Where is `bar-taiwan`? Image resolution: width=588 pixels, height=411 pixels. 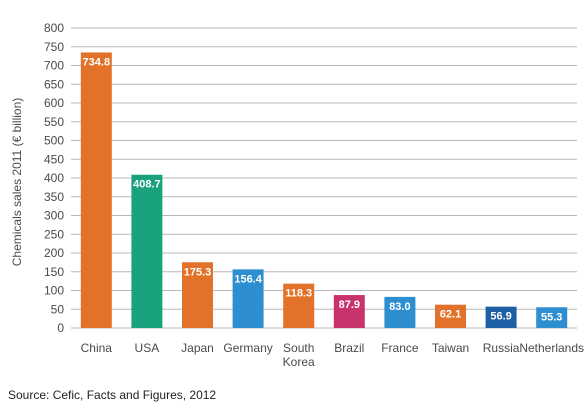
bar-taiwan is located at coordinates (450, 316).